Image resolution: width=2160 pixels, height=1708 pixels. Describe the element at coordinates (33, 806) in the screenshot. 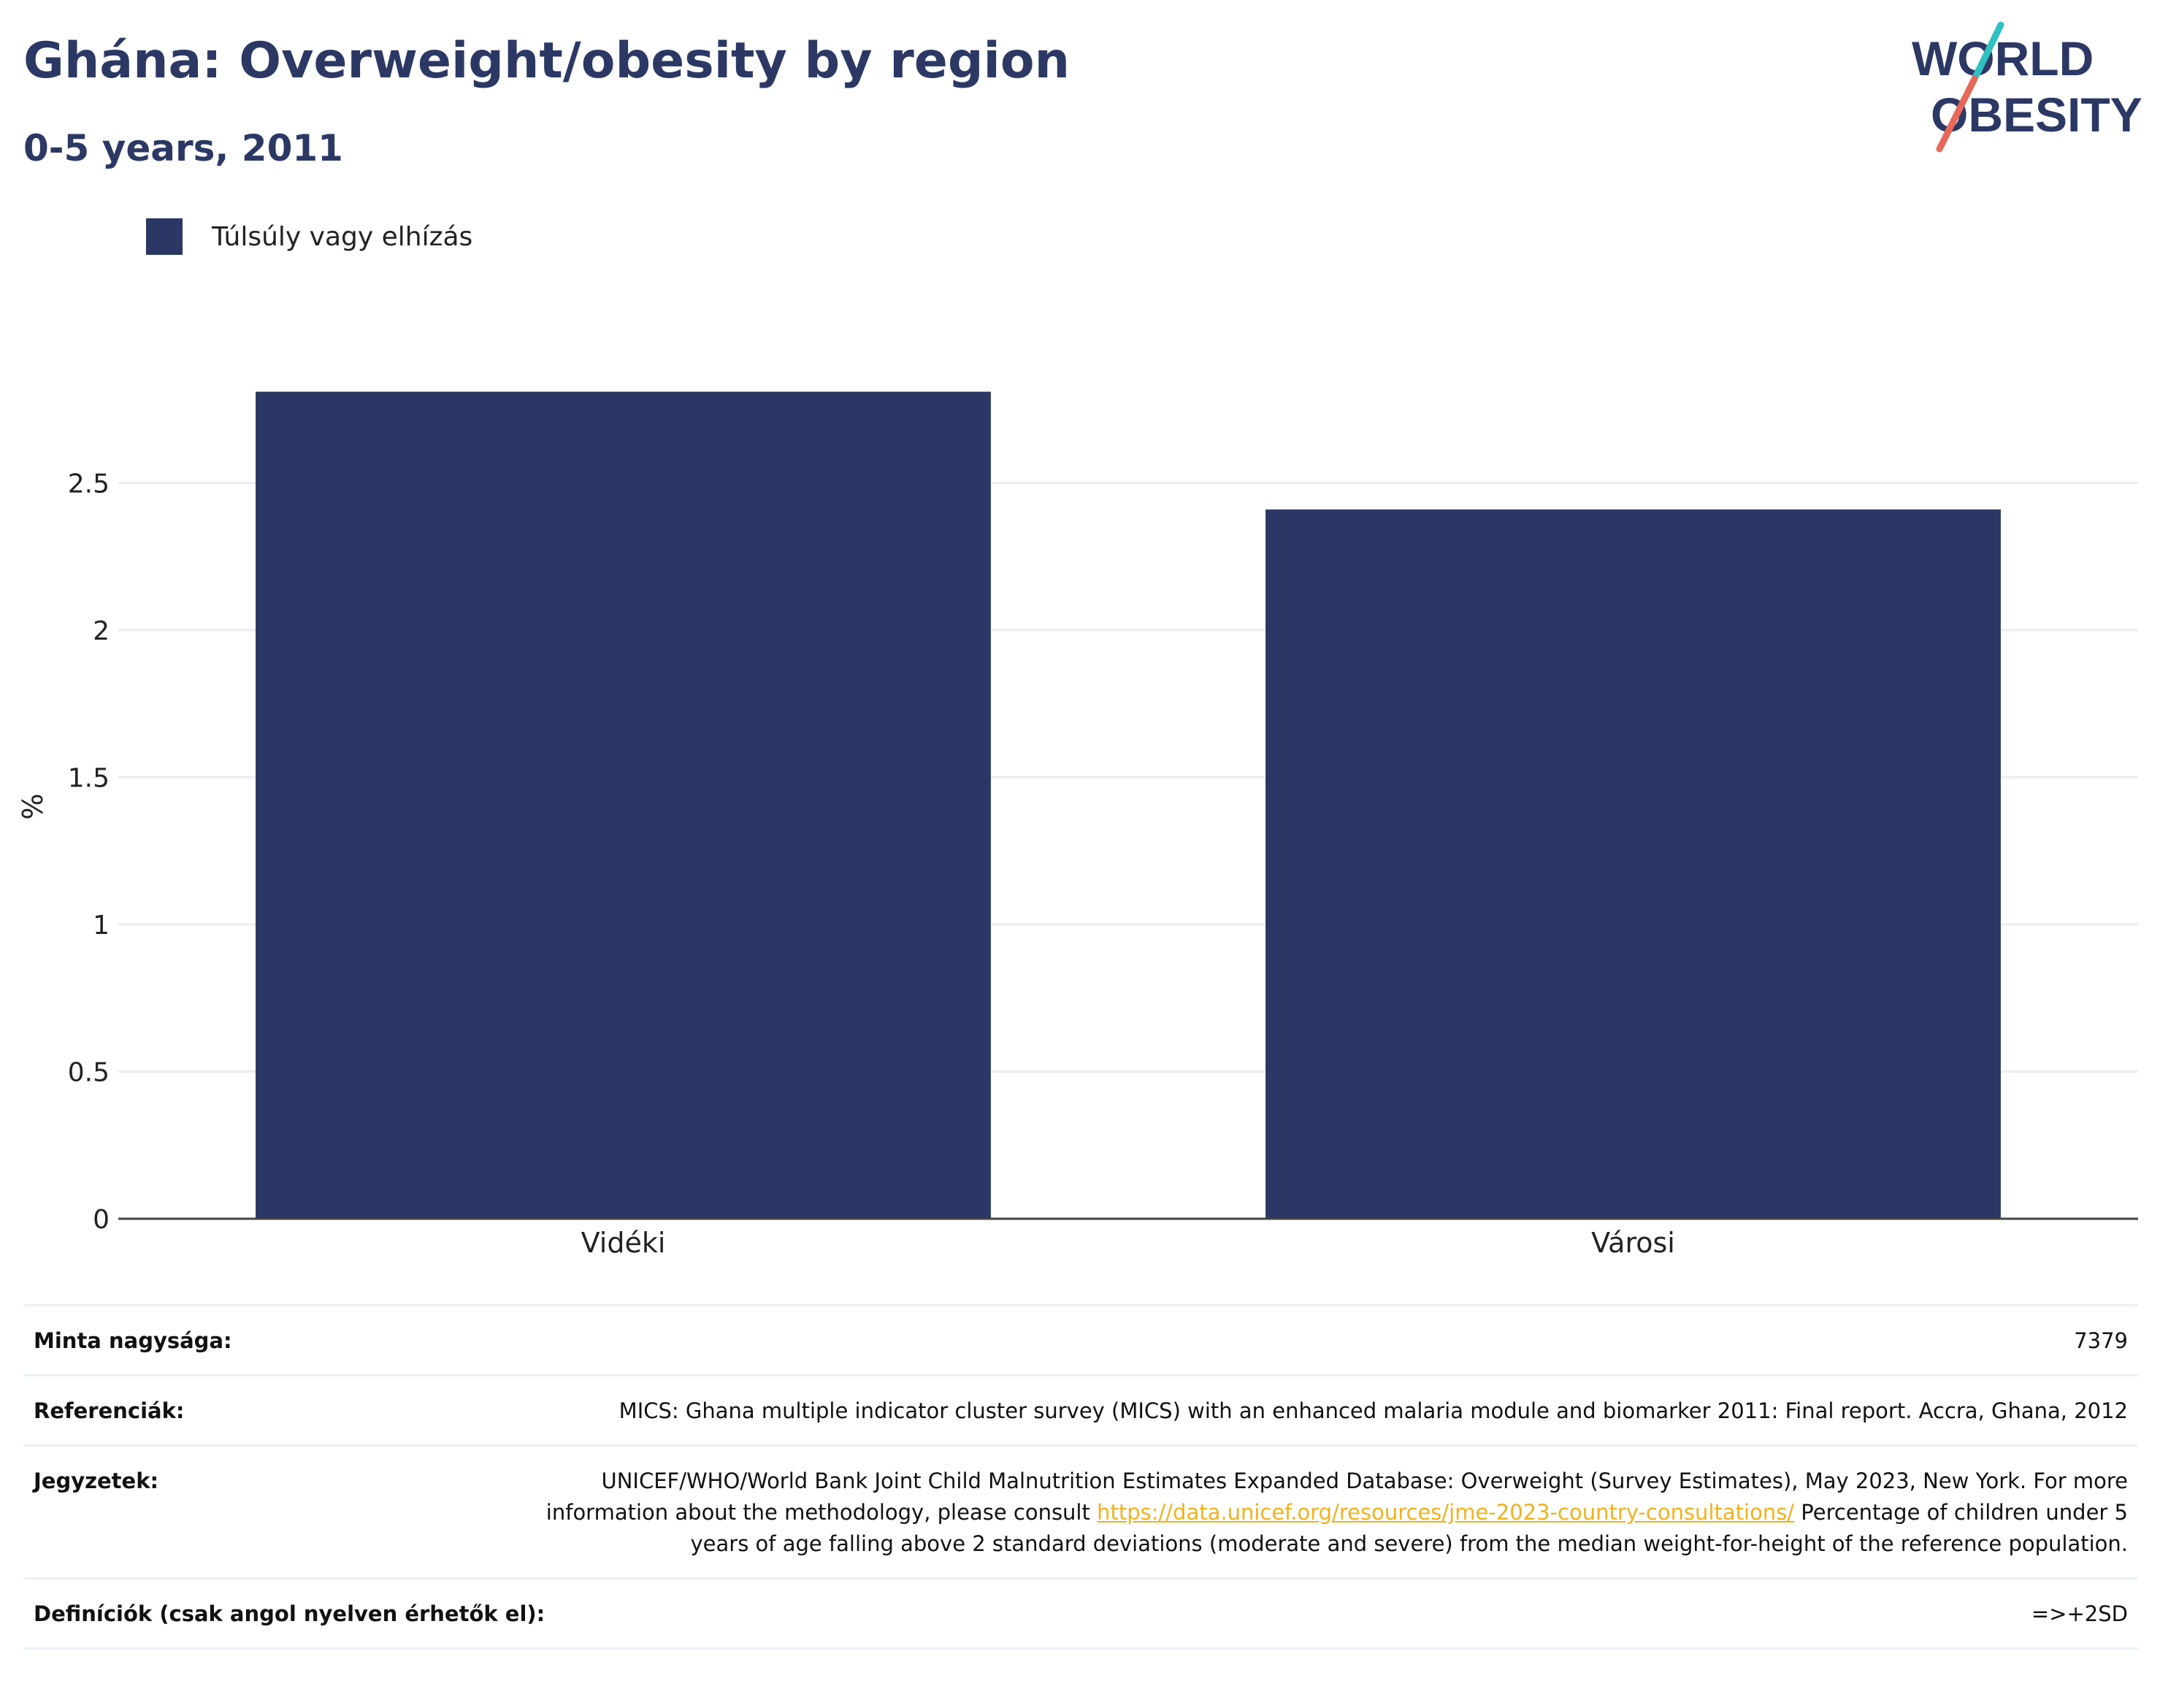

I see `y-axis-label: %` at that location.